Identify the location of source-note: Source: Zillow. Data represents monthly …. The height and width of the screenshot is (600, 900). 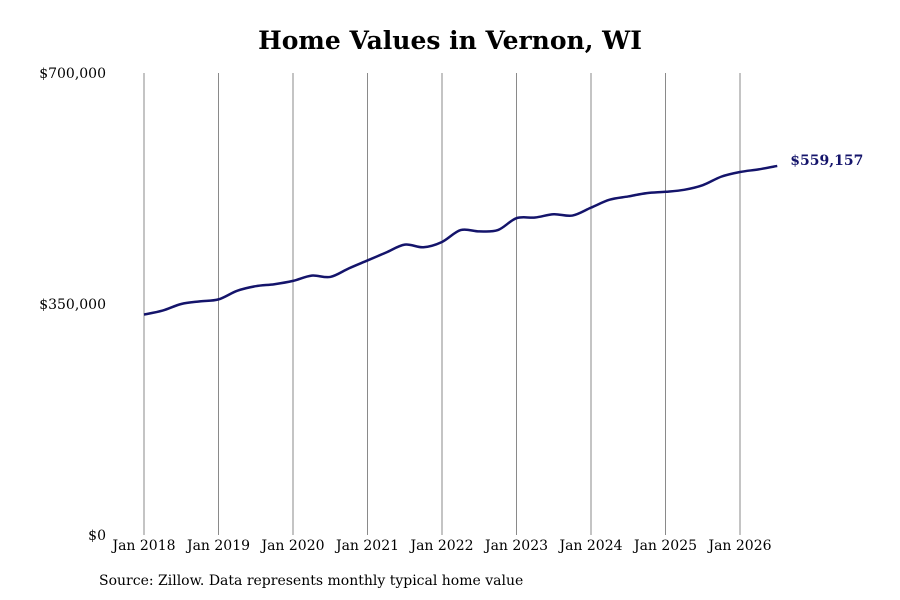
(311, 581).